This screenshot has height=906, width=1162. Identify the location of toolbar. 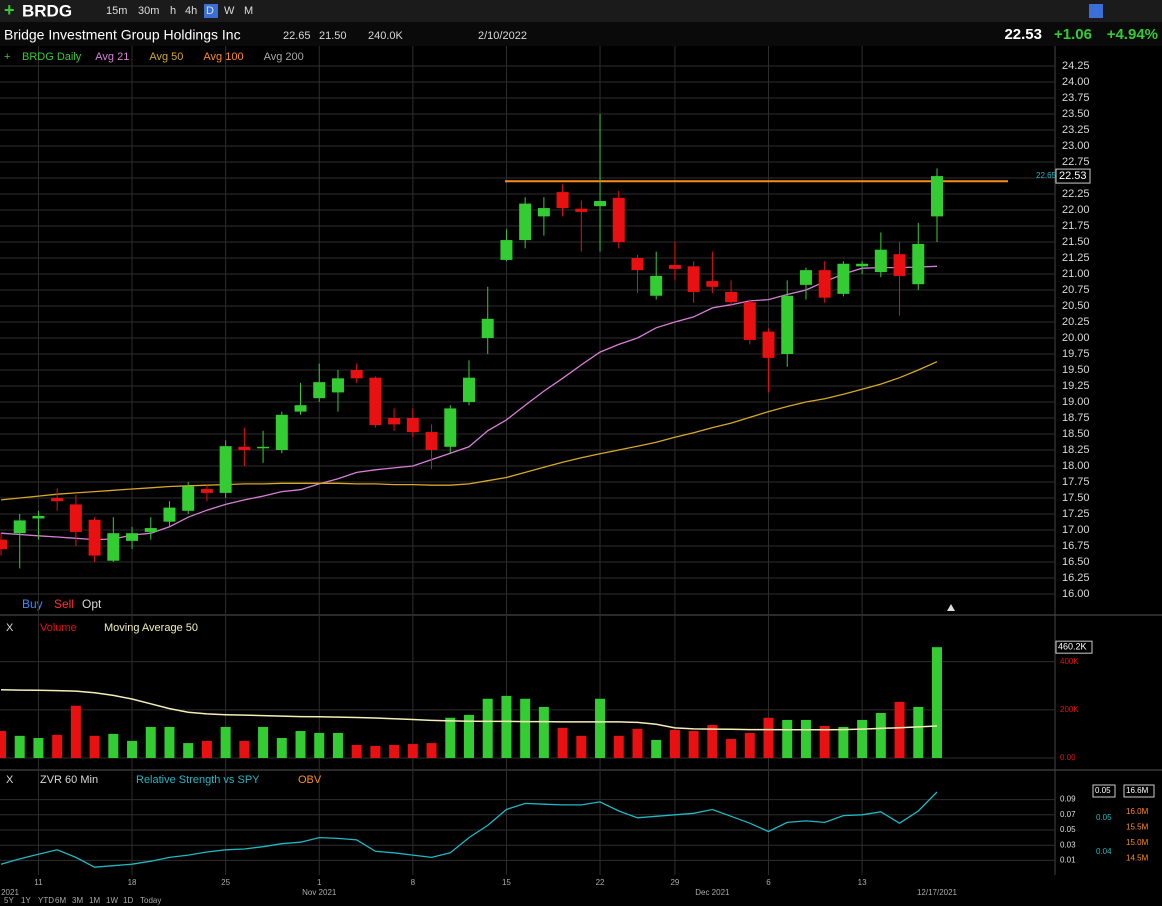
(581, 11).